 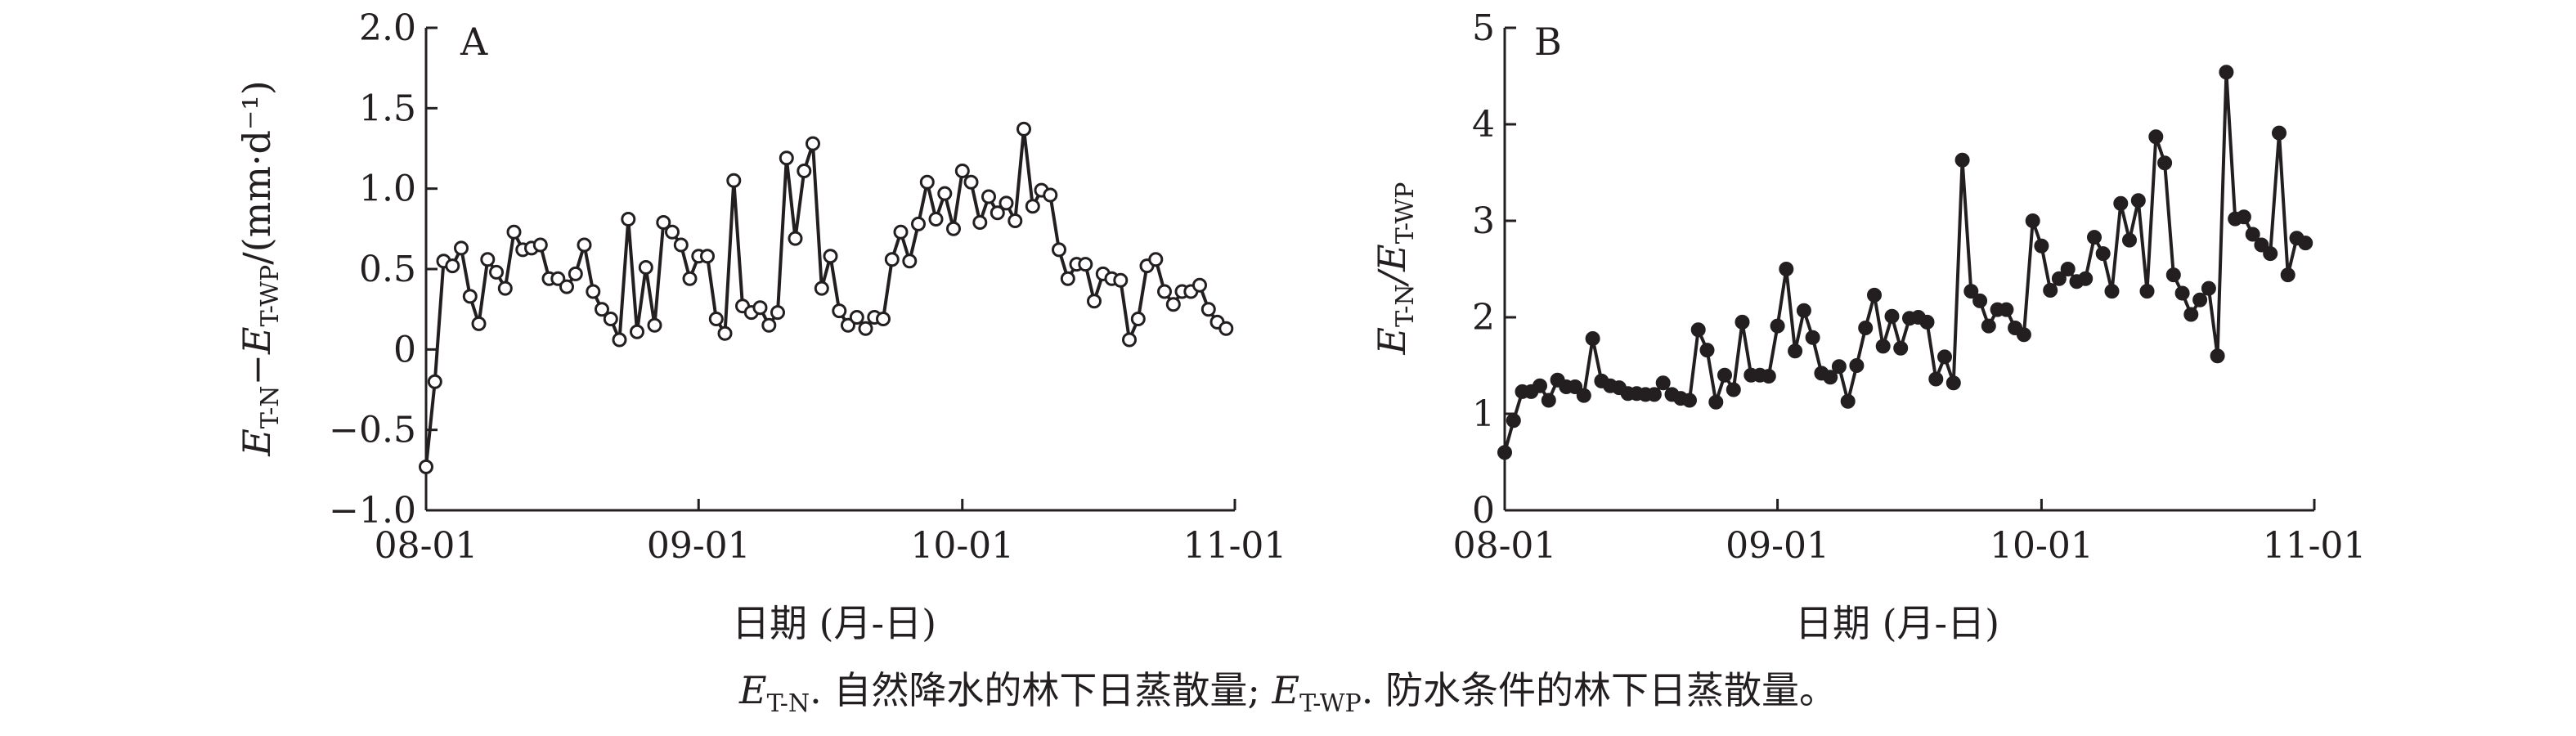 I want to click on y-tick-label: 2, so click(x=1483, y=318).